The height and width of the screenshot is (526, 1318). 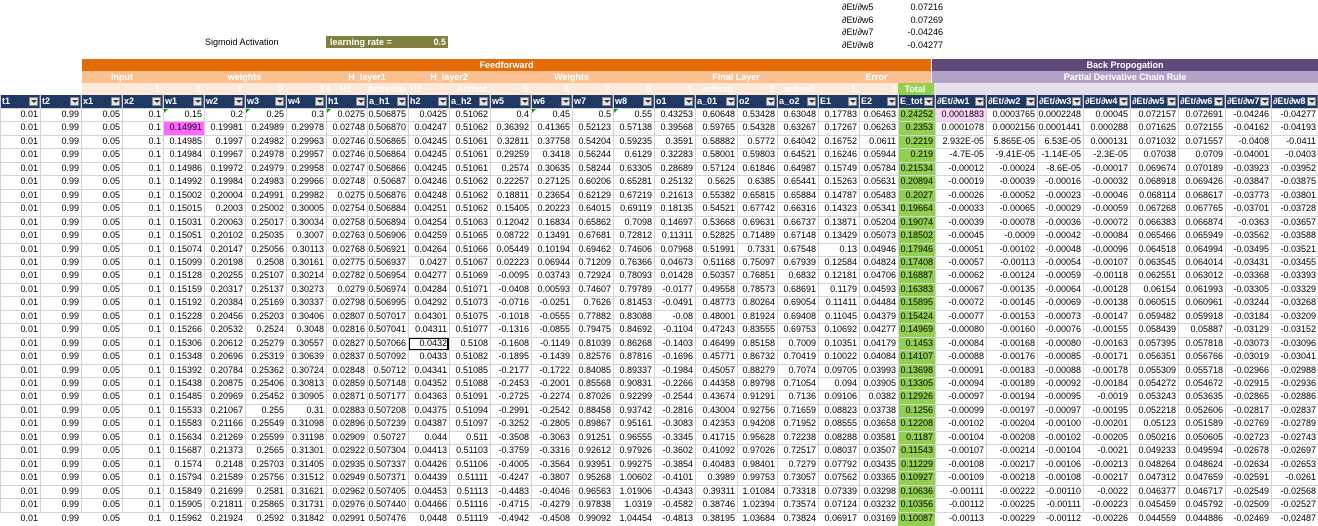 What do you see at coordinates (1204, 369) in the screenshot?
I see `table-cell: 0.055718` at bounding box center [1204, 369].